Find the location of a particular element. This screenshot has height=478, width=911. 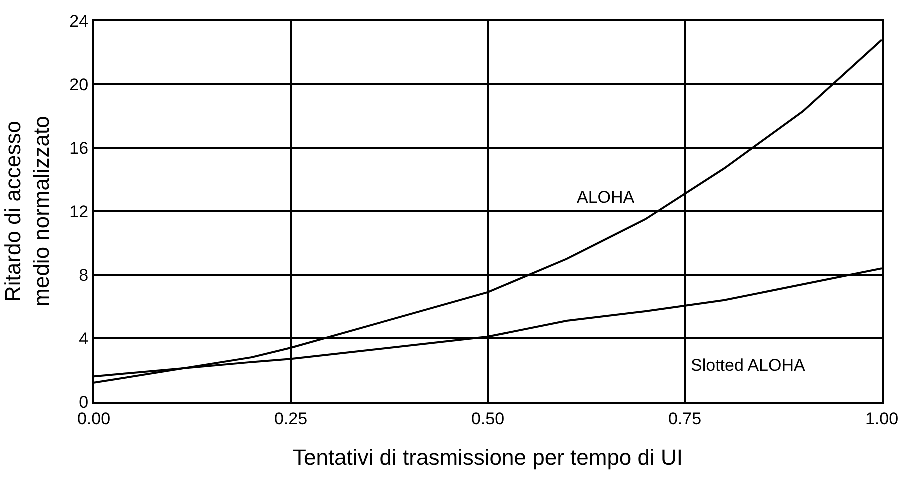

x-tick-label: 0.75 is located at coordinates (685, 418).